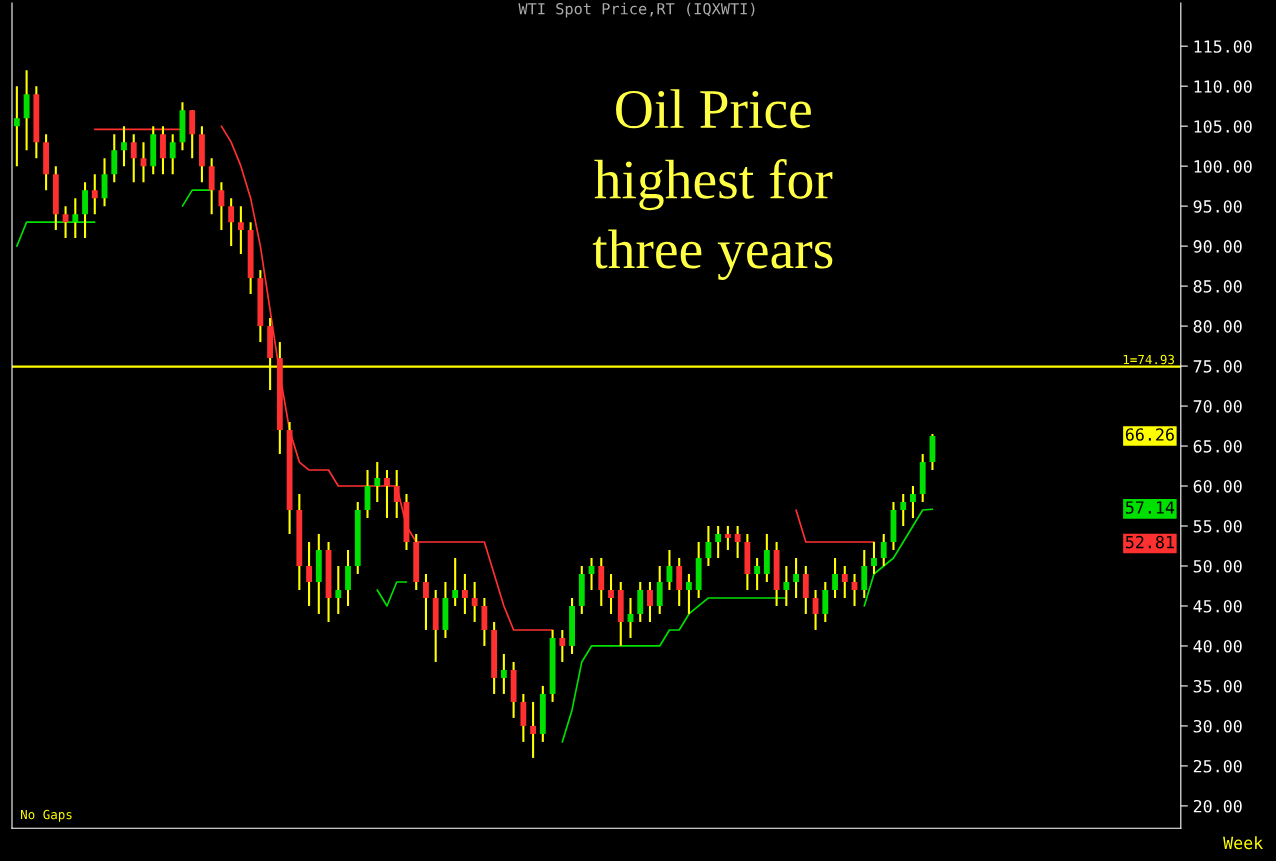  I want to click on y-tick-label: 100.00, so click(1223, 166).